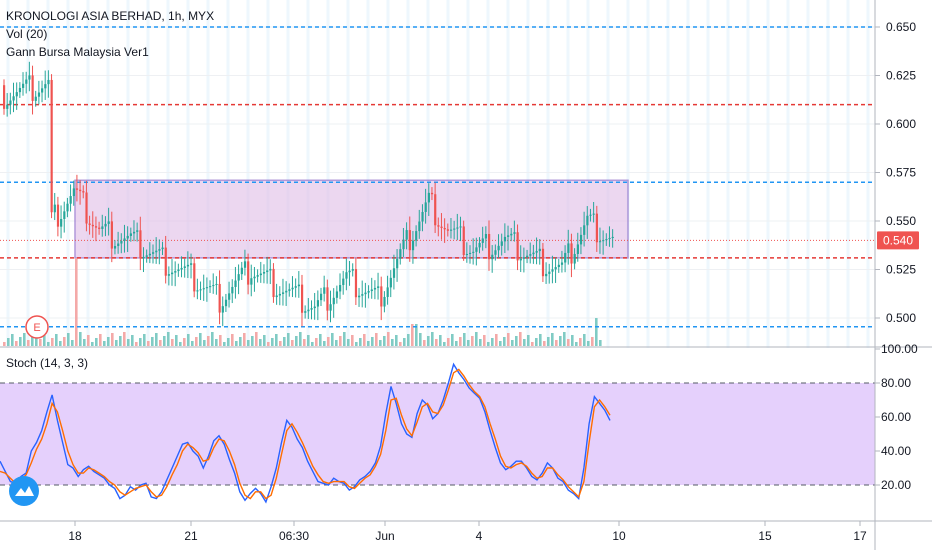 This screenshot has width=932, height=550. Describe the element at coordinates (27, 34) in the screenshot. I see `volume-indicator-label: Vol (20)` at that location.